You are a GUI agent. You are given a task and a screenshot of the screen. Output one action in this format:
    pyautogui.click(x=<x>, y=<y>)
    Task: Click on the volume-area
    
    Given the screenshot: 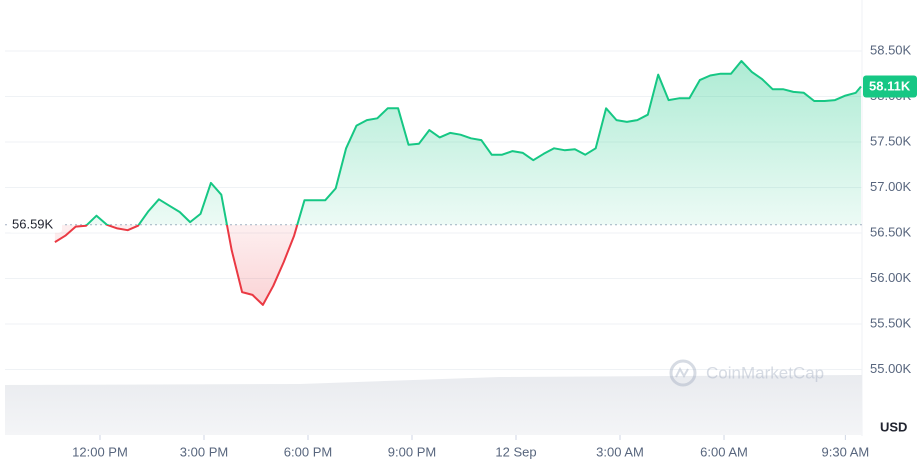 What is the action you would take?
    pyautogui.click(x=433, y=405)
    